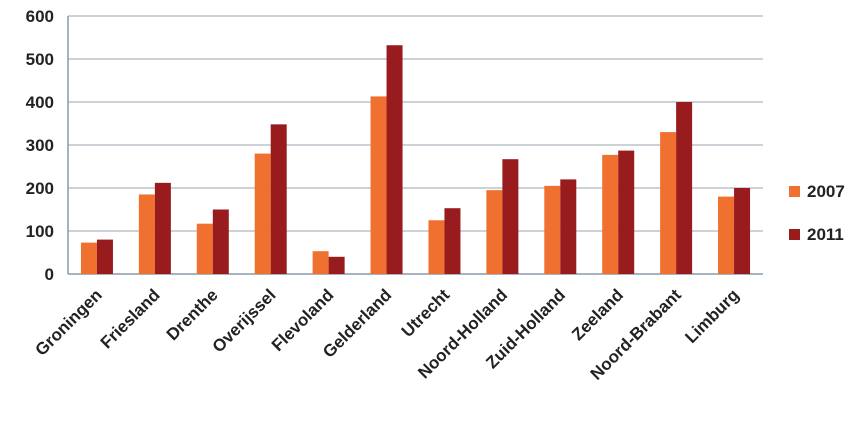 The height and width of the screenshot is (422, 863). I want to click on bar-2011-noord-brabant, so click(684, 188).